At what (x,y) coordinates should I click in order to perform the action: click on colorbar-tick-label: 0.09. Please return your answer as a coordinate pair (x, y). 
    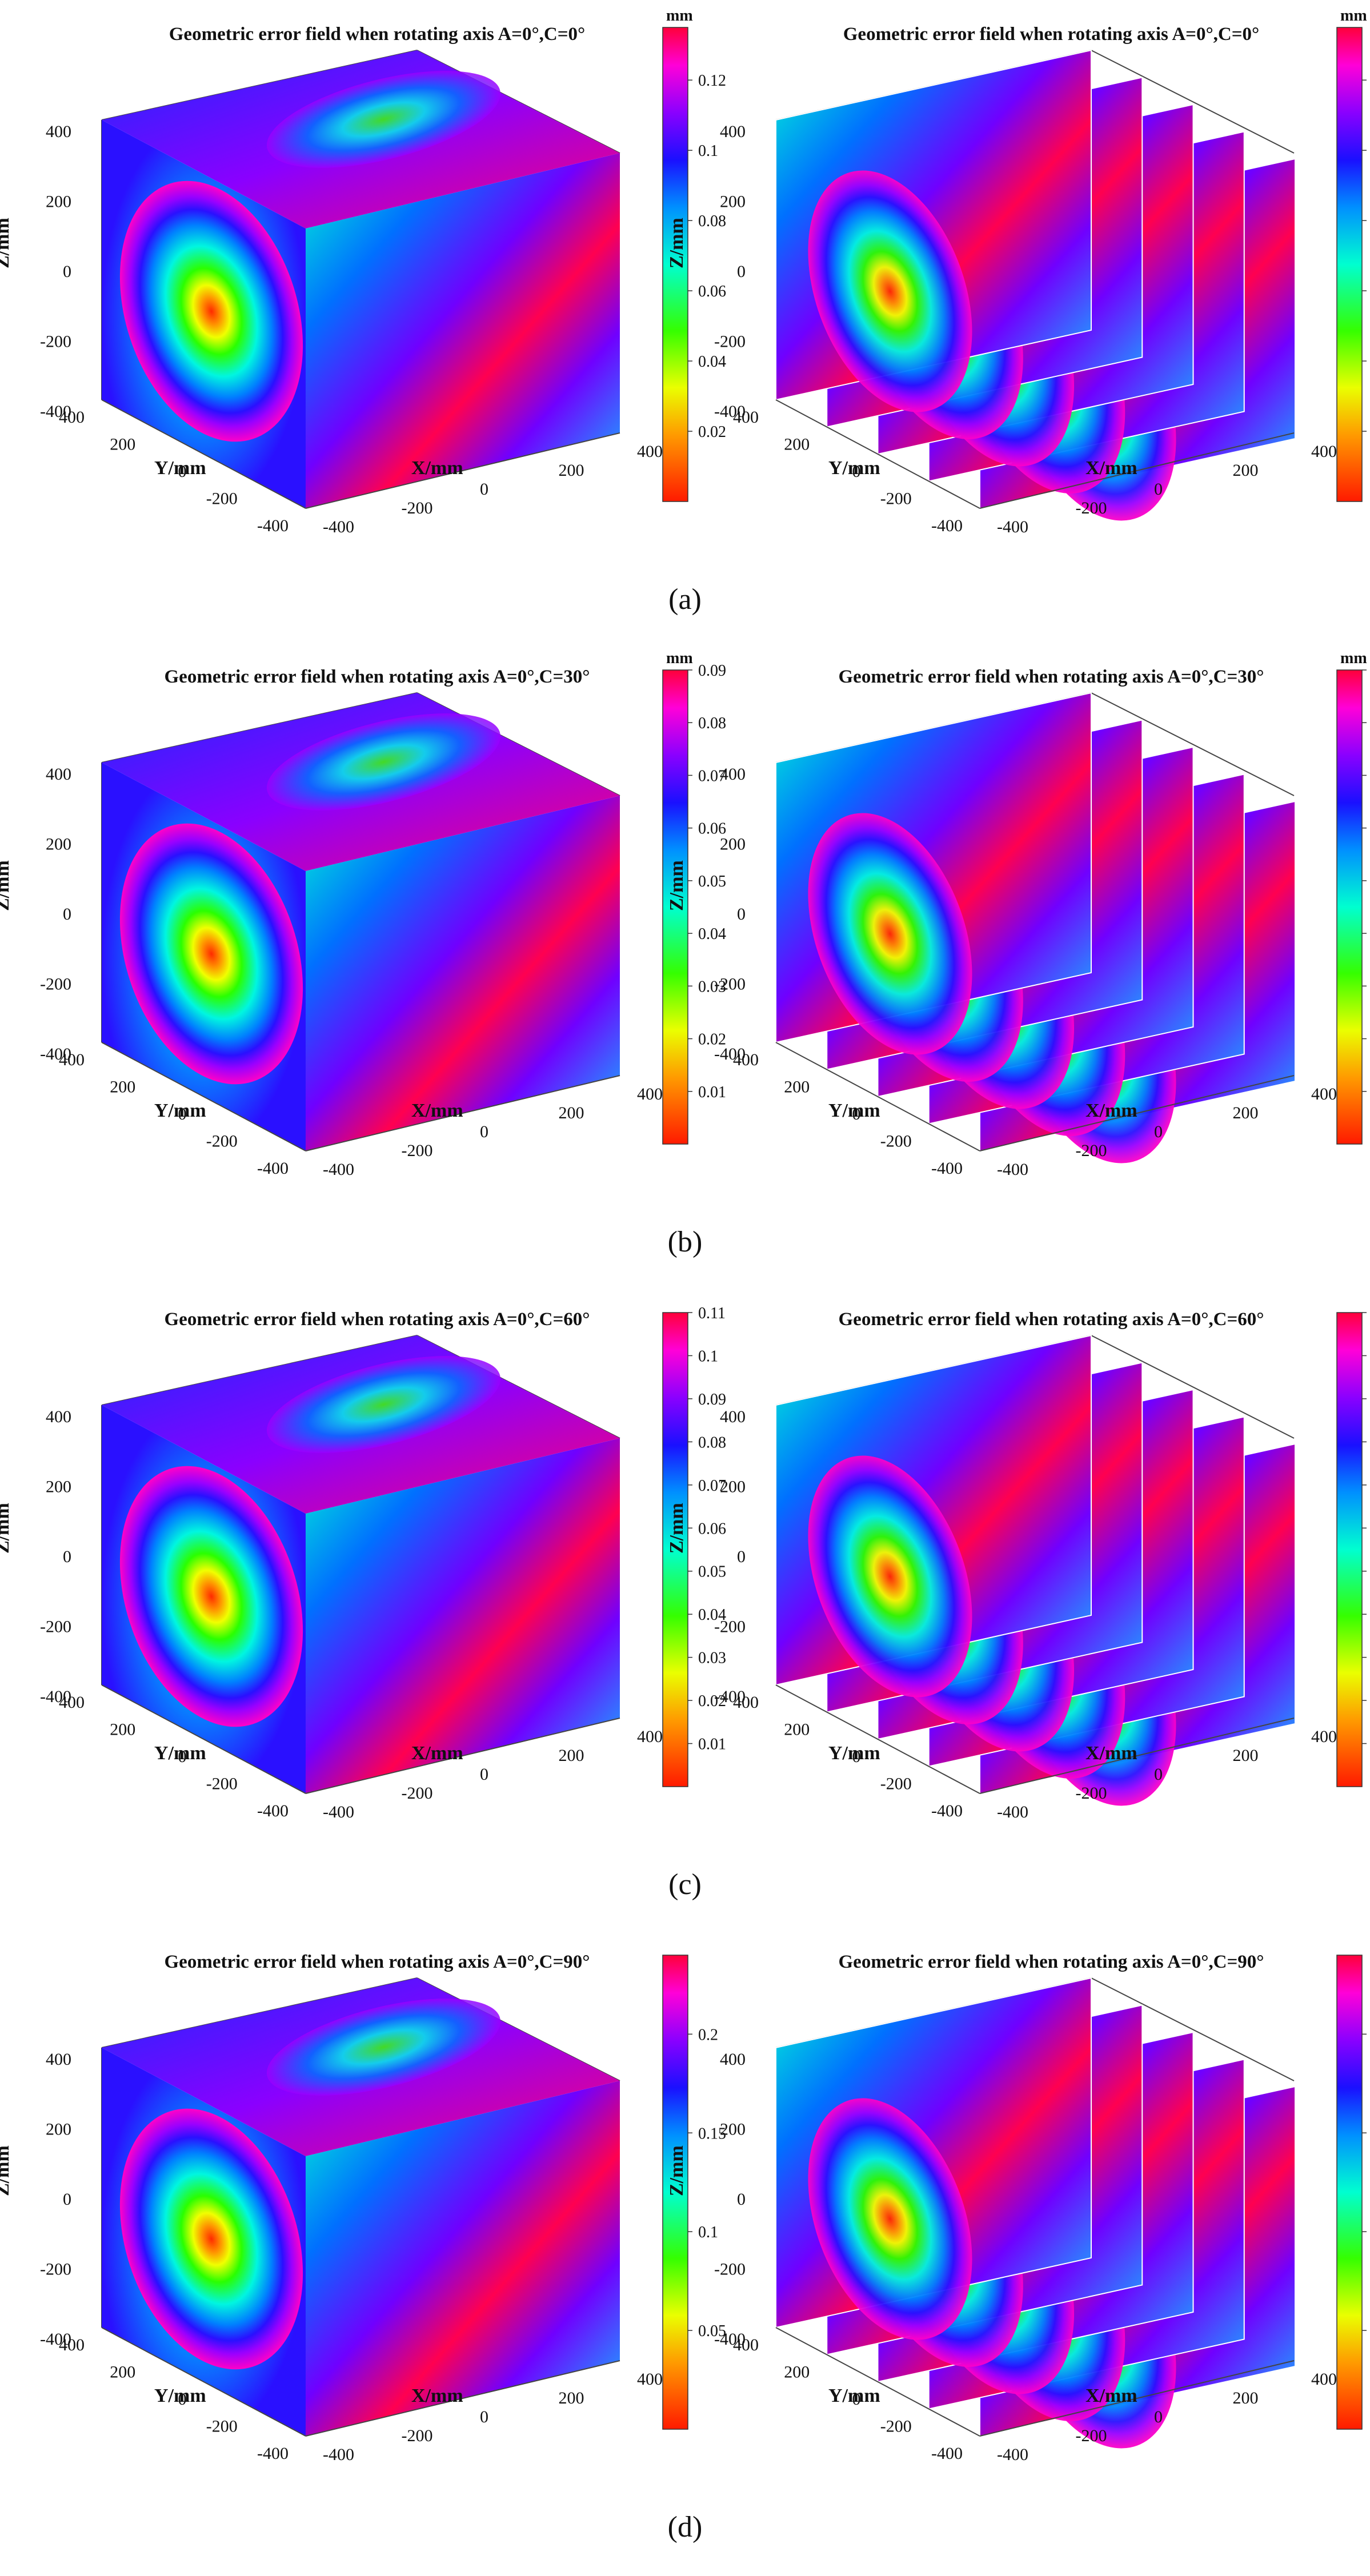
    Looking at the image, I should click on (712, 1400).